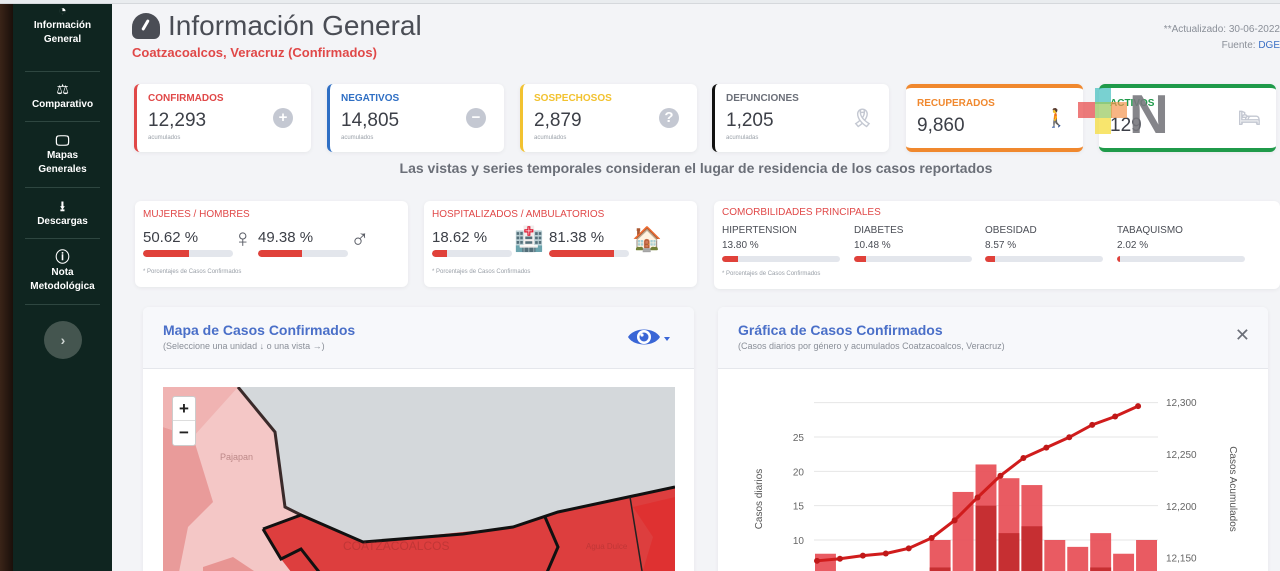 The image size is (1280, 571). What do you see at coordinates (518, 214) in the screenshot?
I see `hosp-title: HOSPITALIZADOS / AMBULATORIOS` at bounding box center [518, 214].